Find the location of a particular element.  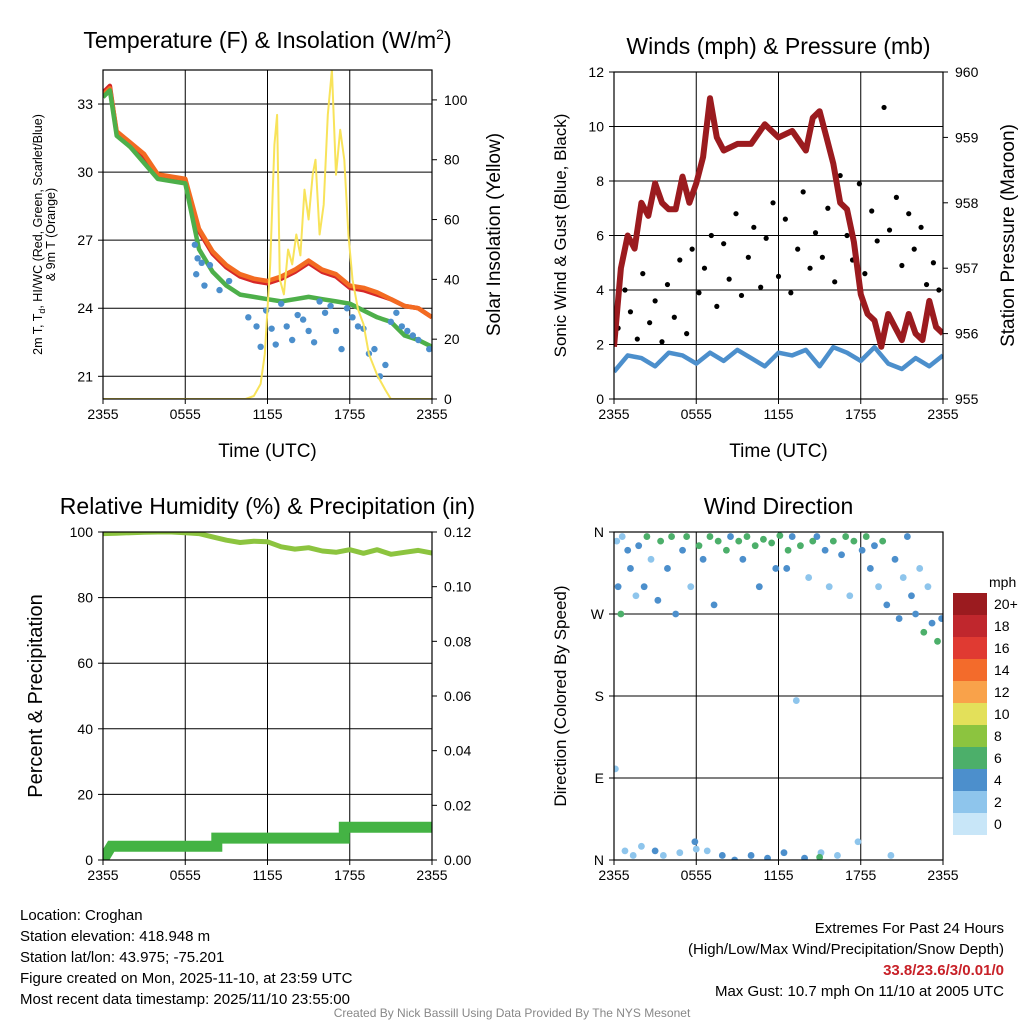

y-tick-label: 60 is located at coordinates (85, 663).